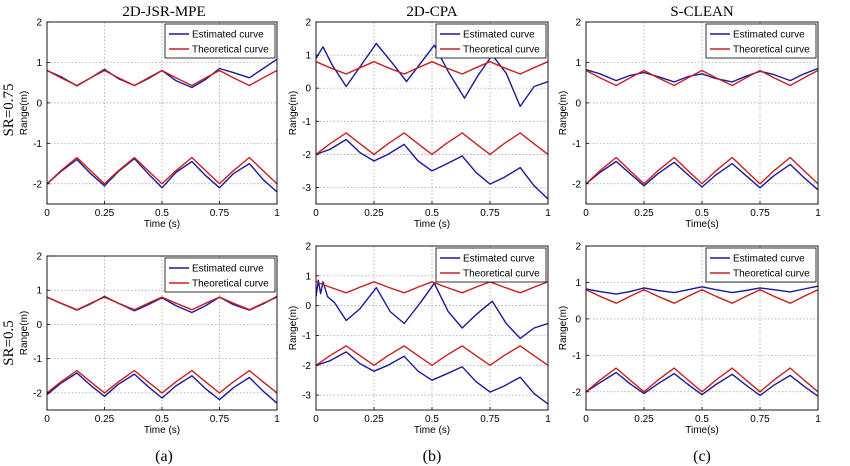  Describe the element at coordinates (163, 12) in the screenshot. I see `column-title-a: 2D-JSR-MPE` at that location.